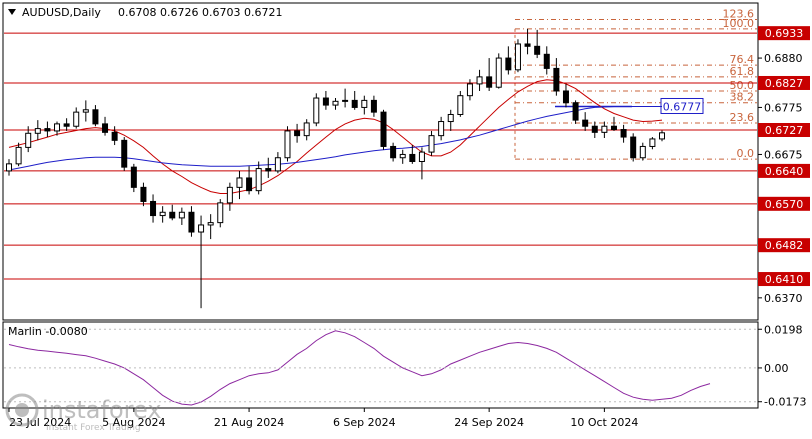 The width and height of the screenshot is (812, 439). What do you see at coordinates (682, 105) in the screenshot?
I see `blue-level-box` at bounding box center [682, 105].